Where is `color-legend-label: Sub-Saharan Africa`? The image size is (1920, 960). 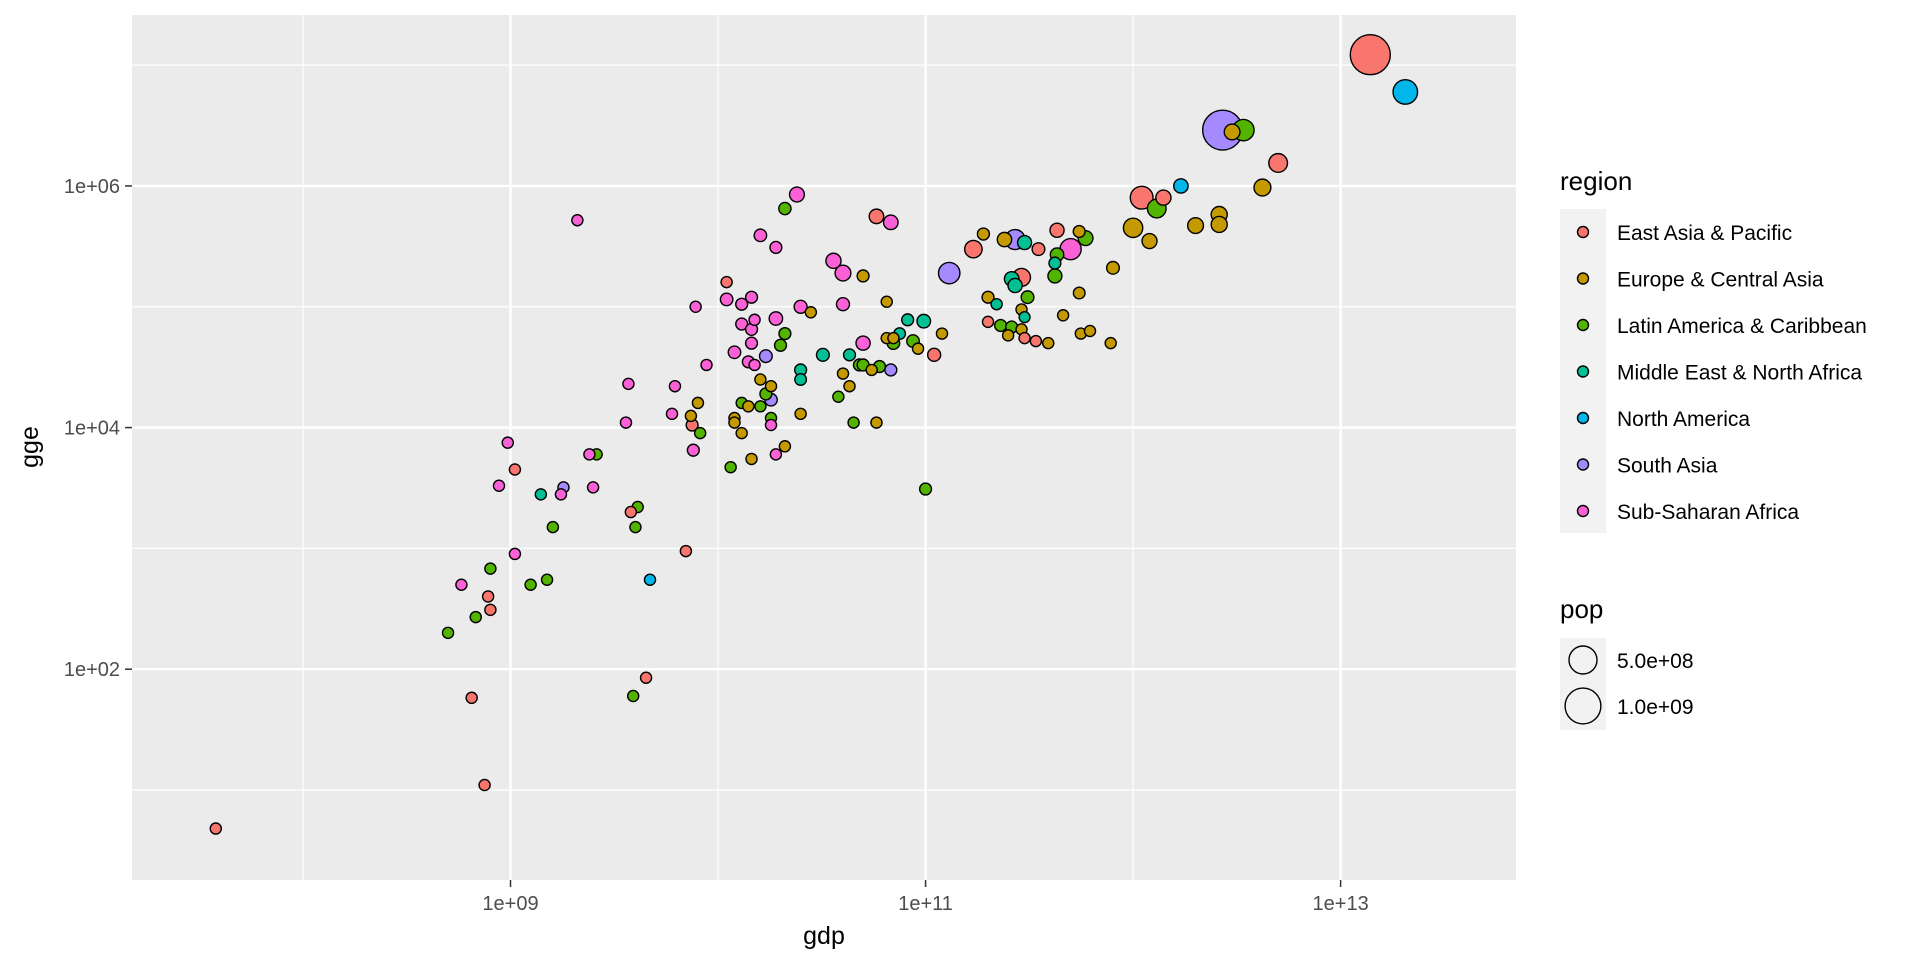
color-legend-label: Sub-Saharan Africa is located at coordinates (1708, 512).